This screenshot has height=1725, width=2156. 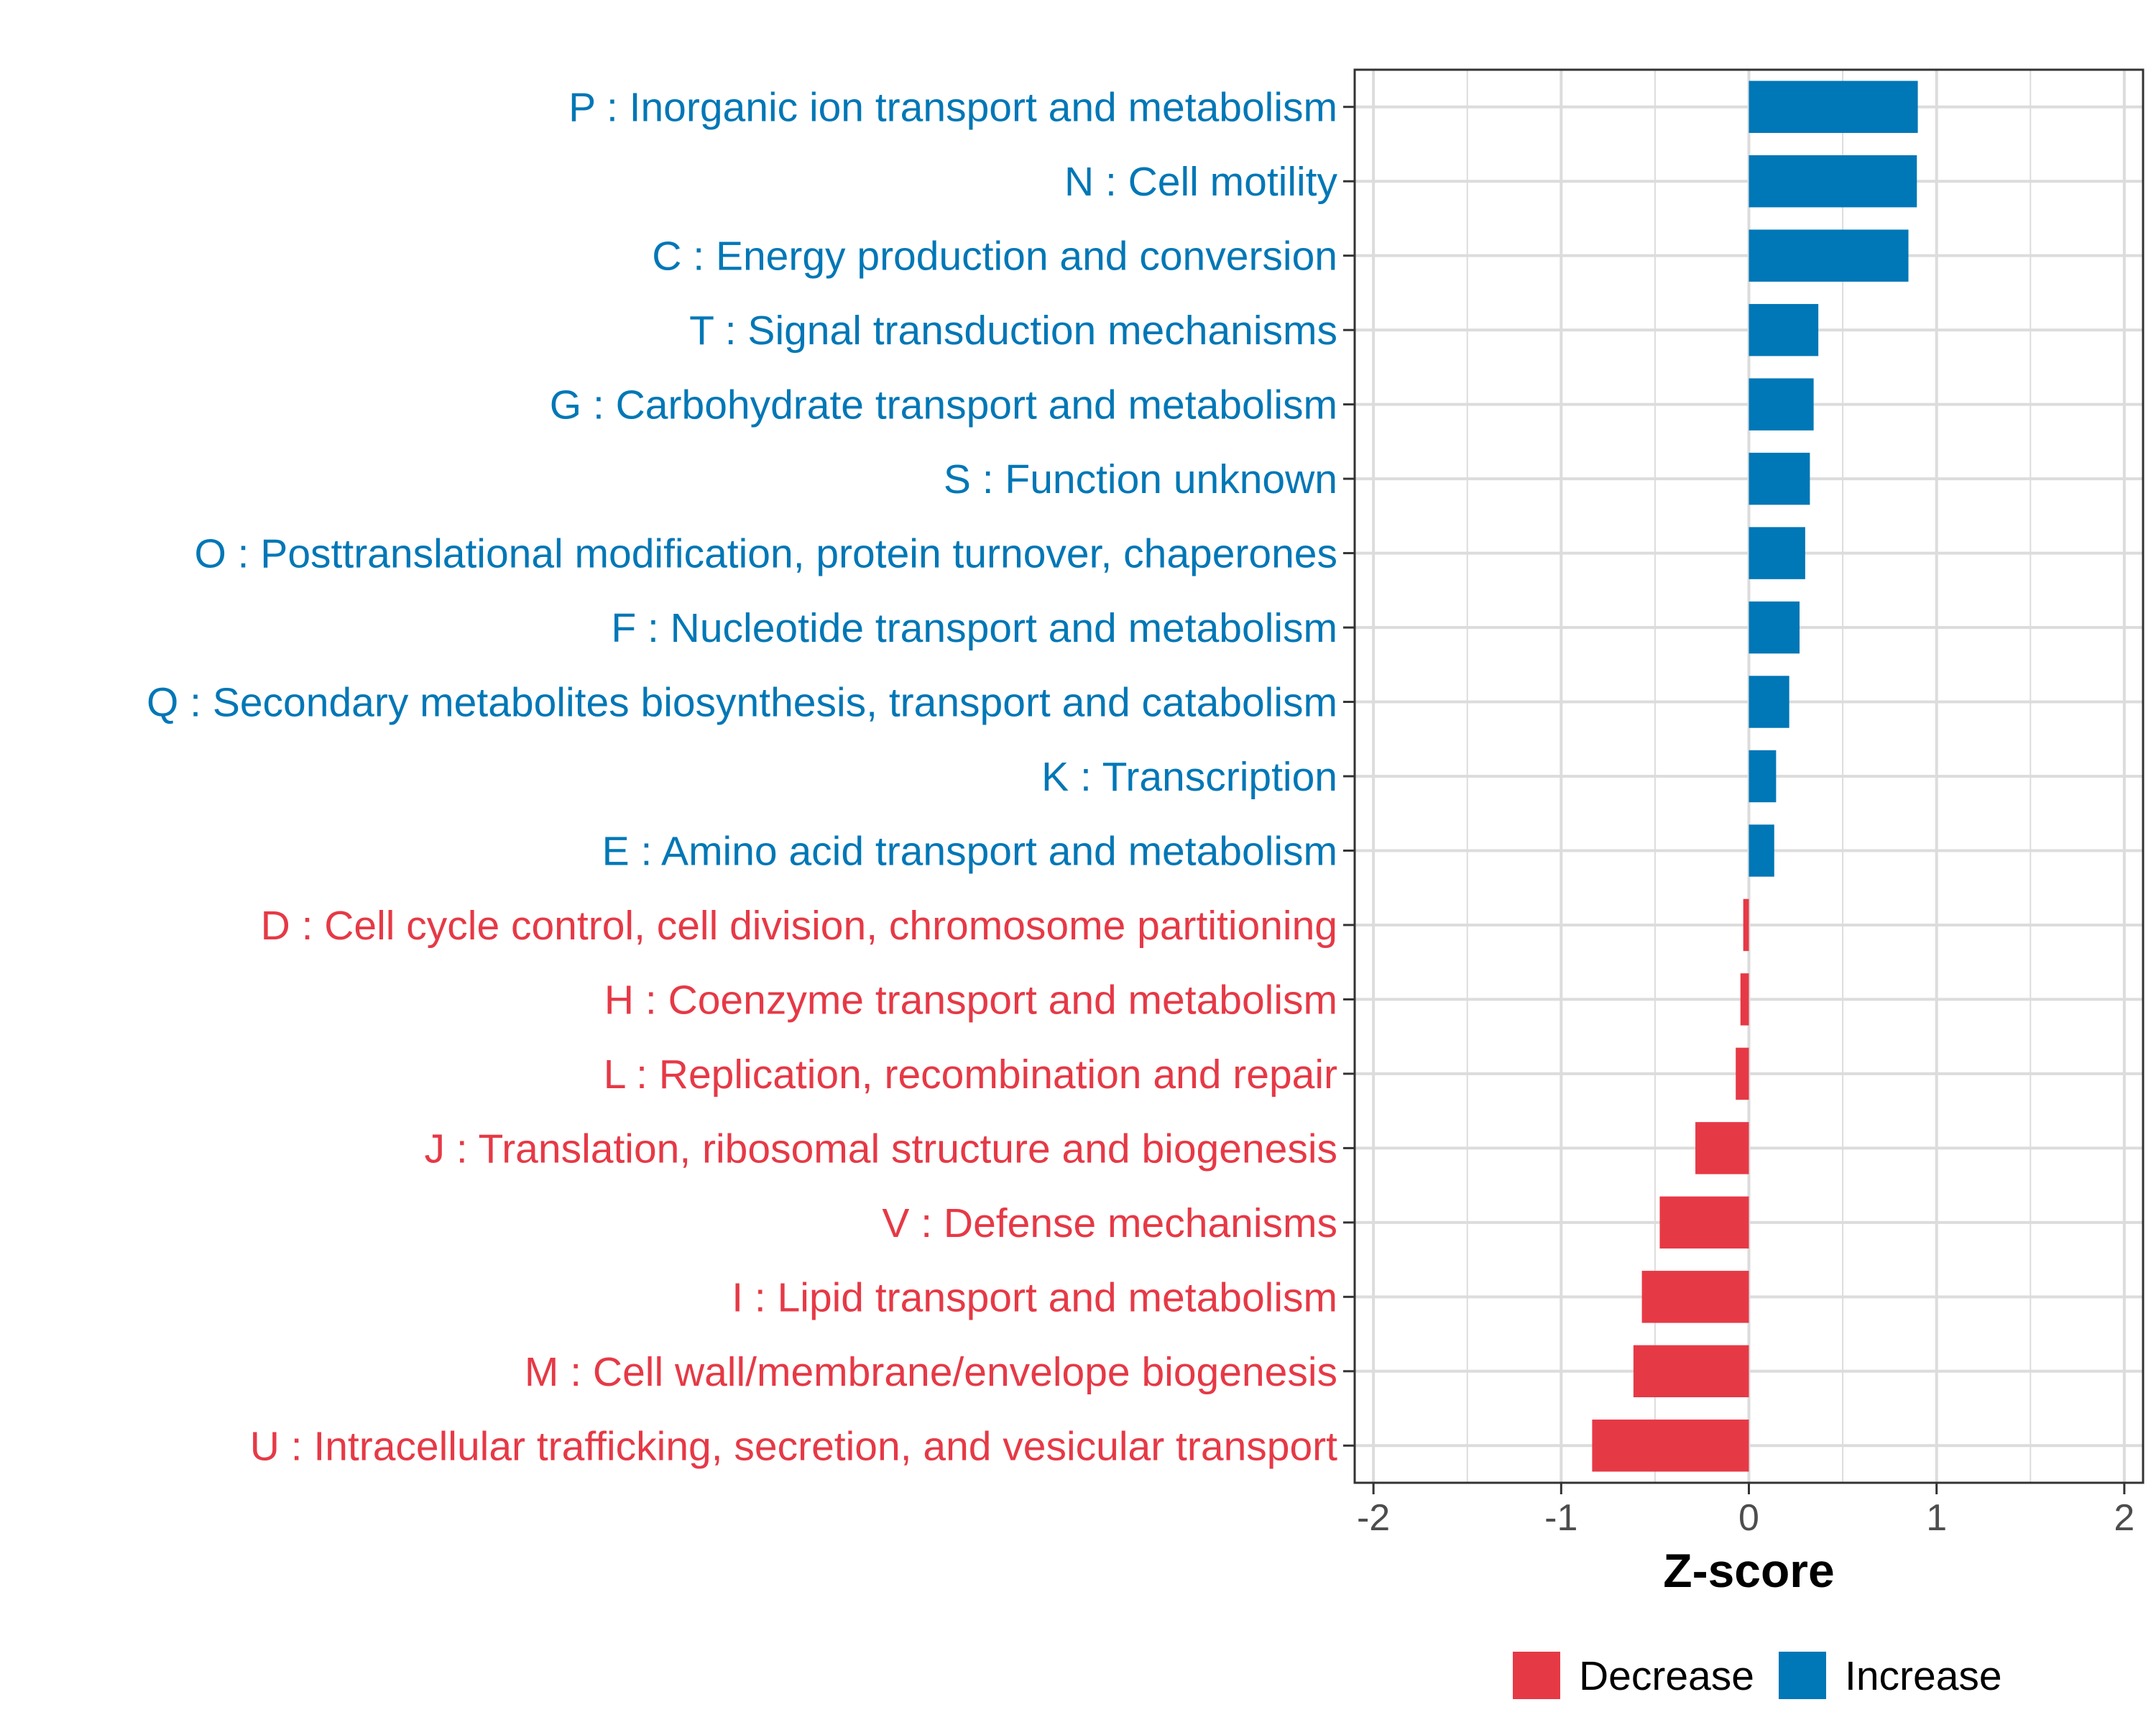 What do you see at coordinates (1666, 1676) in the screenshot?
I see `legend-label-decrease: Decrease` at bounding box center [1666, 1676].